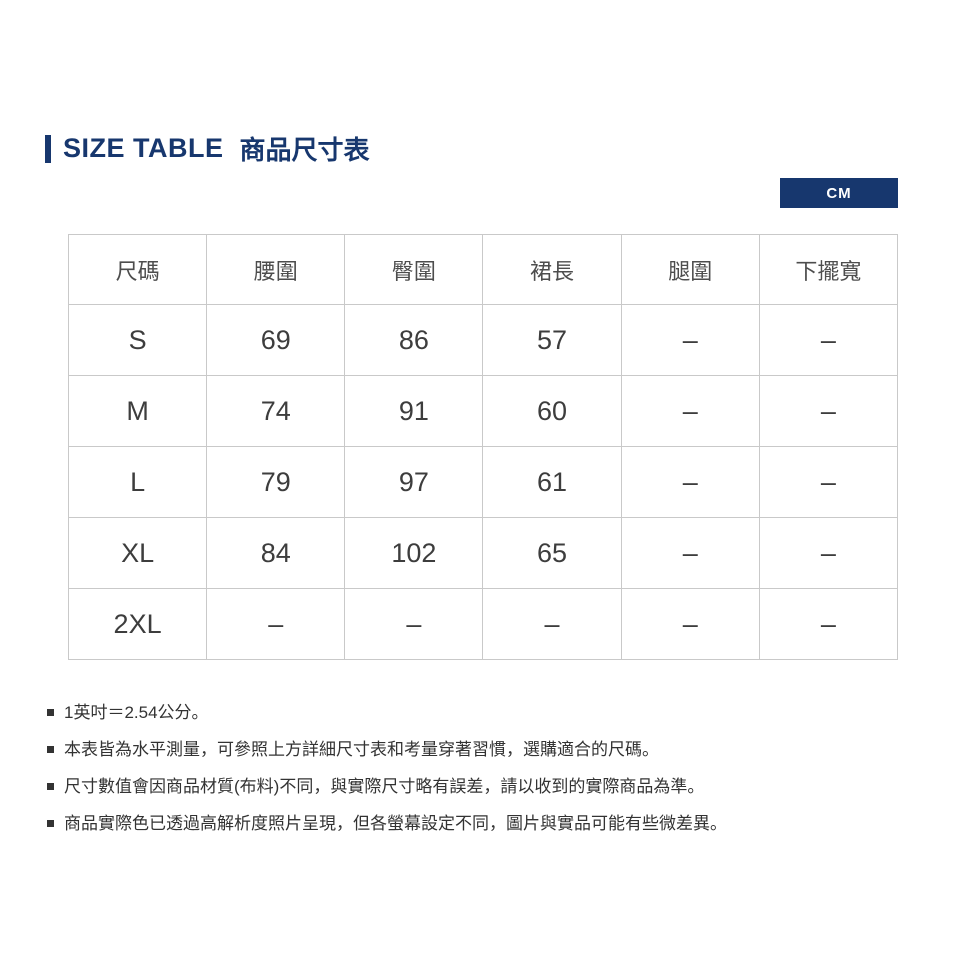 This screenshot has height=960, width=960. I want to click on cell-skirt-length: 65, so click(552, 553).